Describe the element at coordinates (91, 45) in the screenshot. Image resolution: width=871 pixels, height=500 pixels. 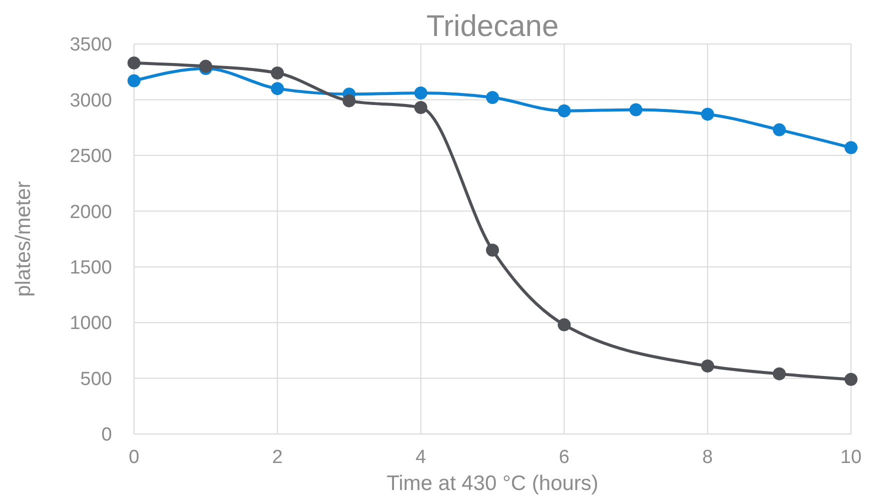
I see `y-tick-label: 3500` at that location.